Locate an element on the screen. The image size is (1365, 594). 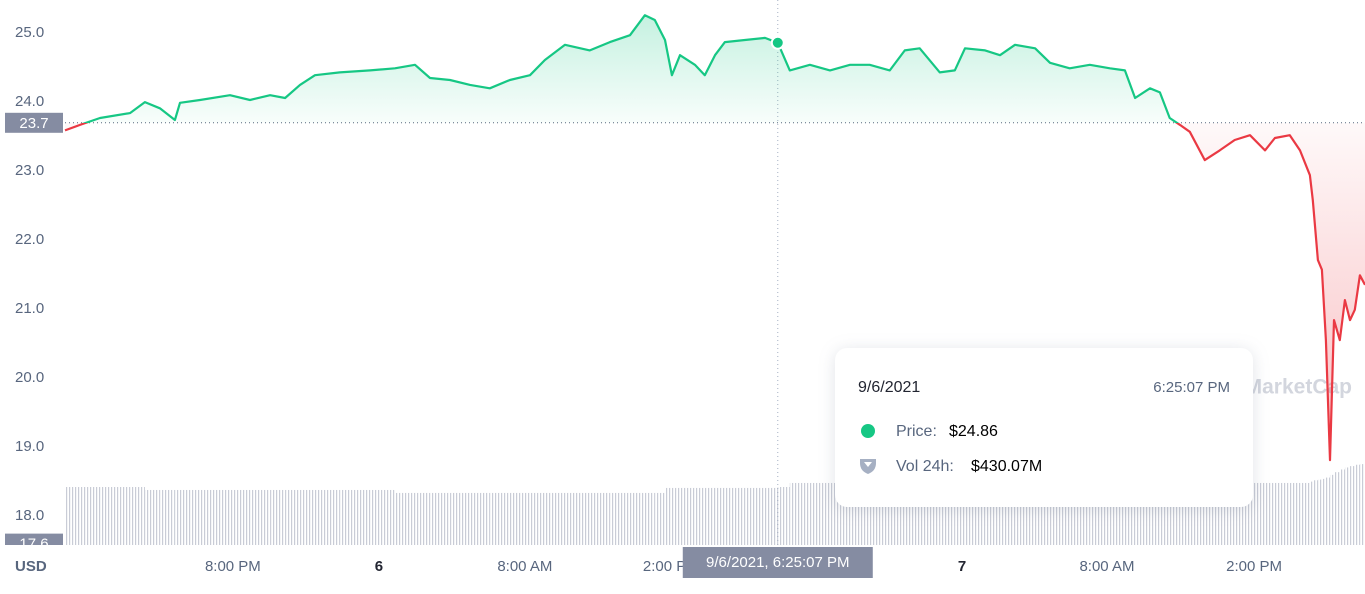
price-value: $24.86 is located at coordinates (973, 431).